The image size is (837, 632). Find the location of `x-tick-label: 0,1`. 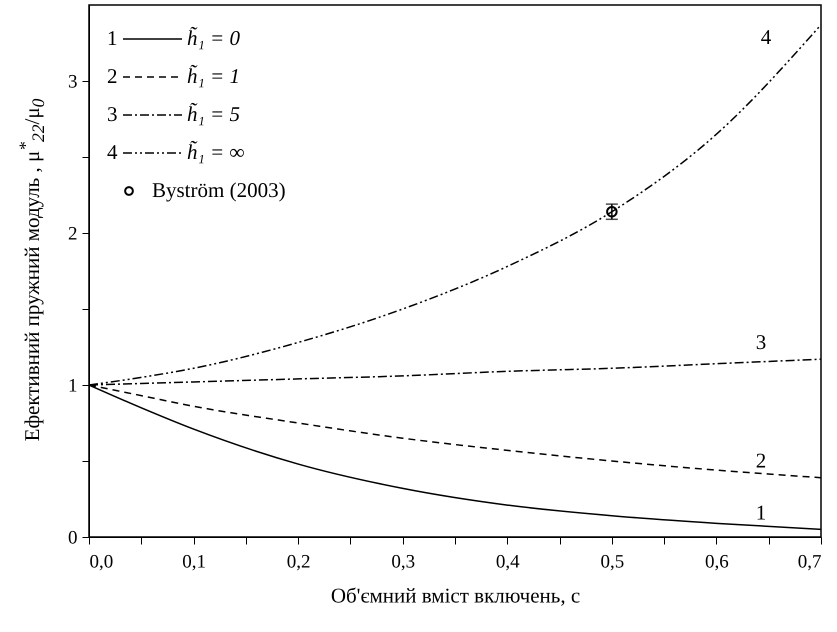

x-tick-label: 0,1 is located at coordinates (194, 562).